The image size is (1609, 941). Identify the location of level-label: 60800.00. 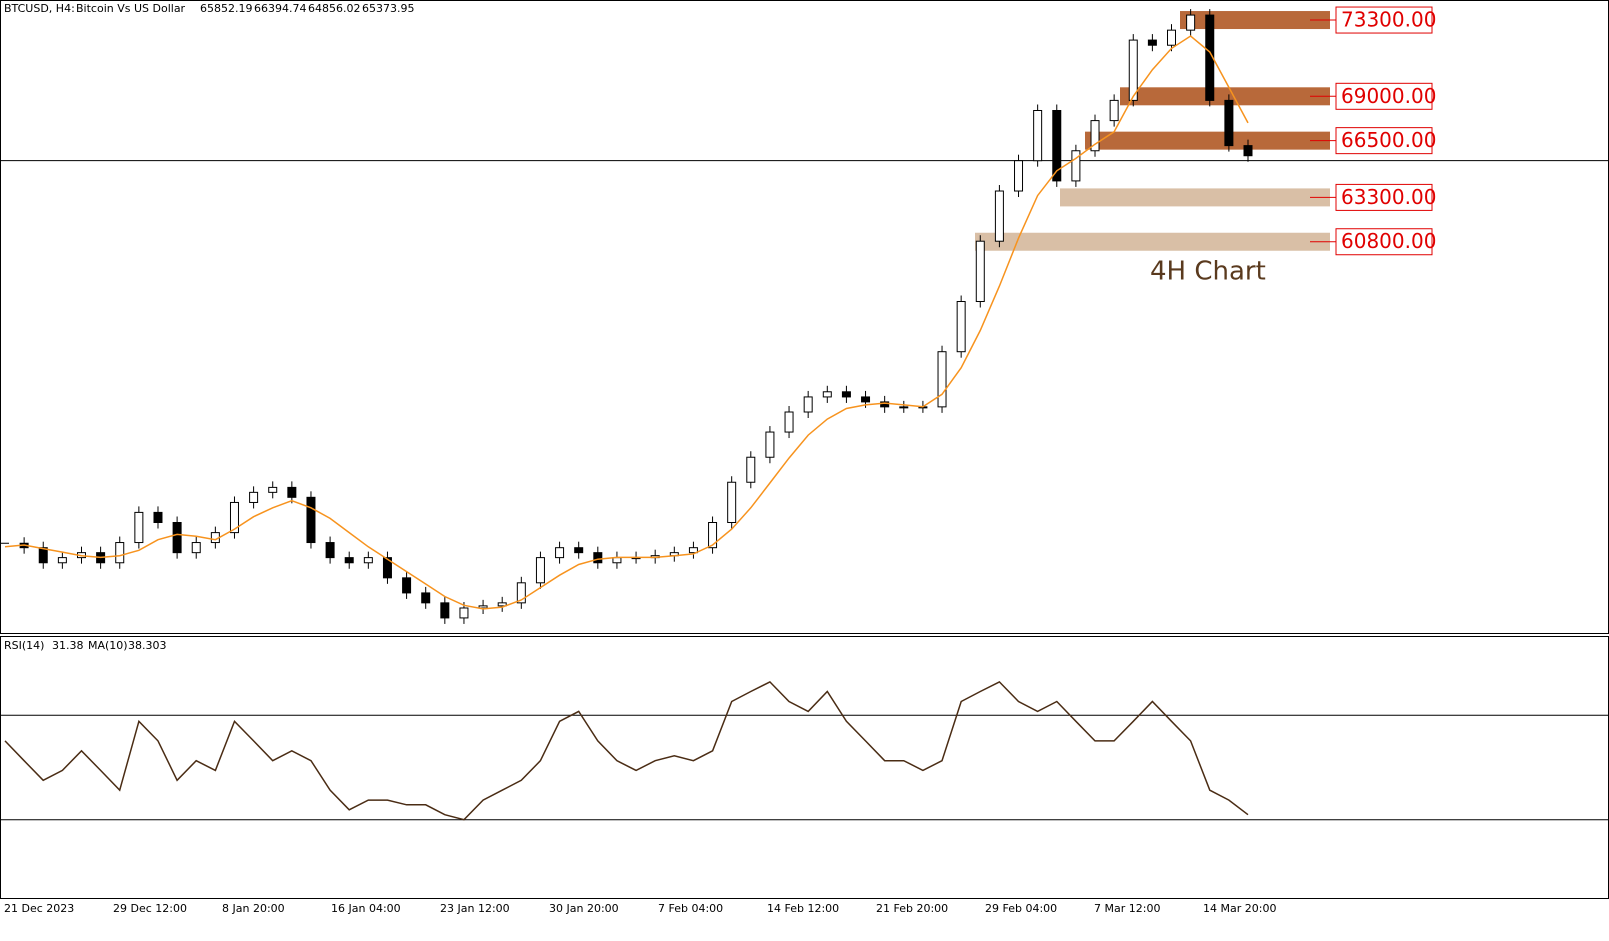
(1388, 241).